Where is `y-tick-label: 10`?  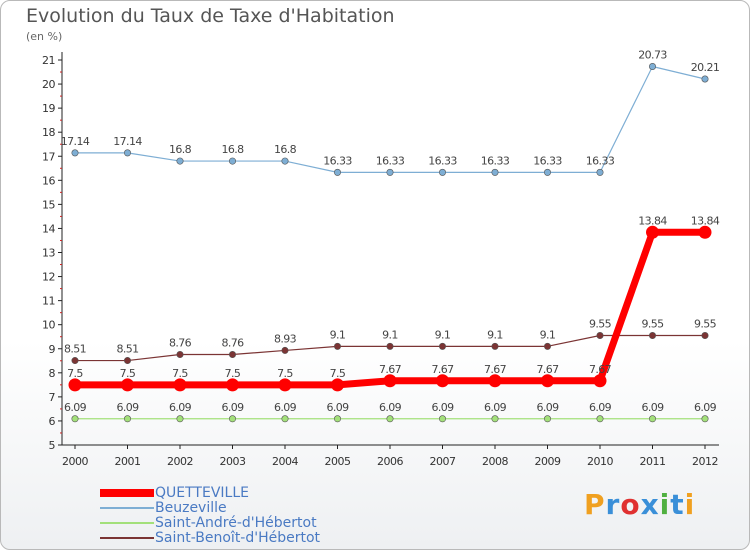
y-tick-label: 10 is located at coordinates (48, 325).